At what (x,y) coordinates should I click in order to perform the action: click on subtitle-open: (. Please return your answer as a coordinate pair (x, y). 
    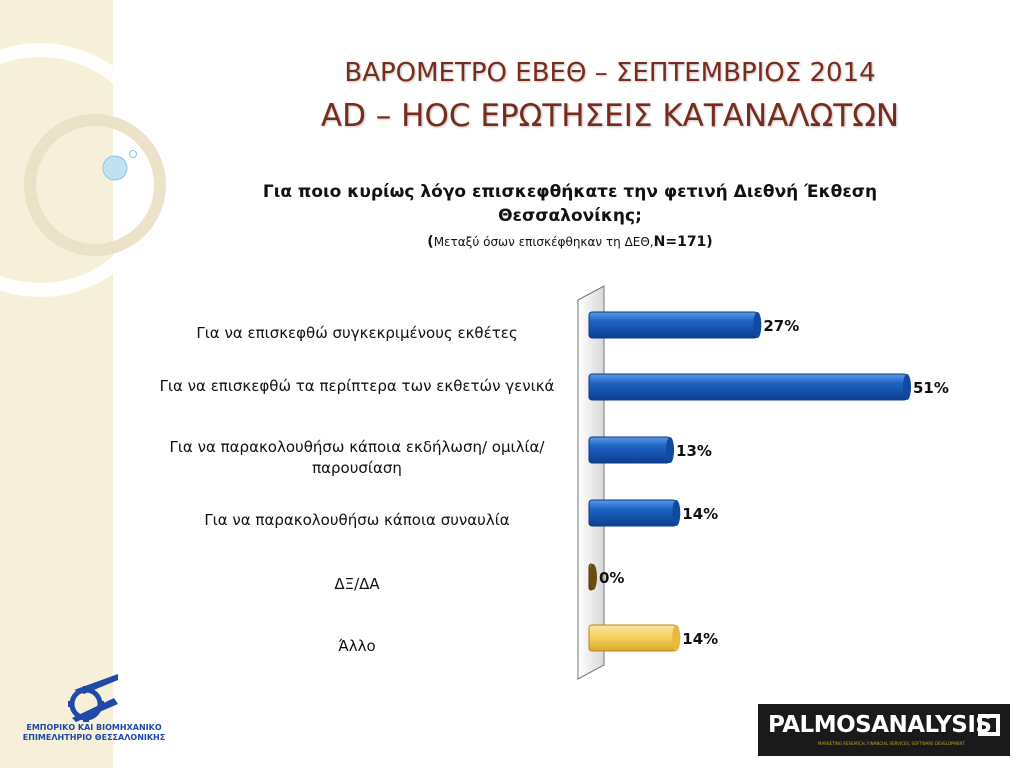
    Looking at the image, I should click on (430, 242).